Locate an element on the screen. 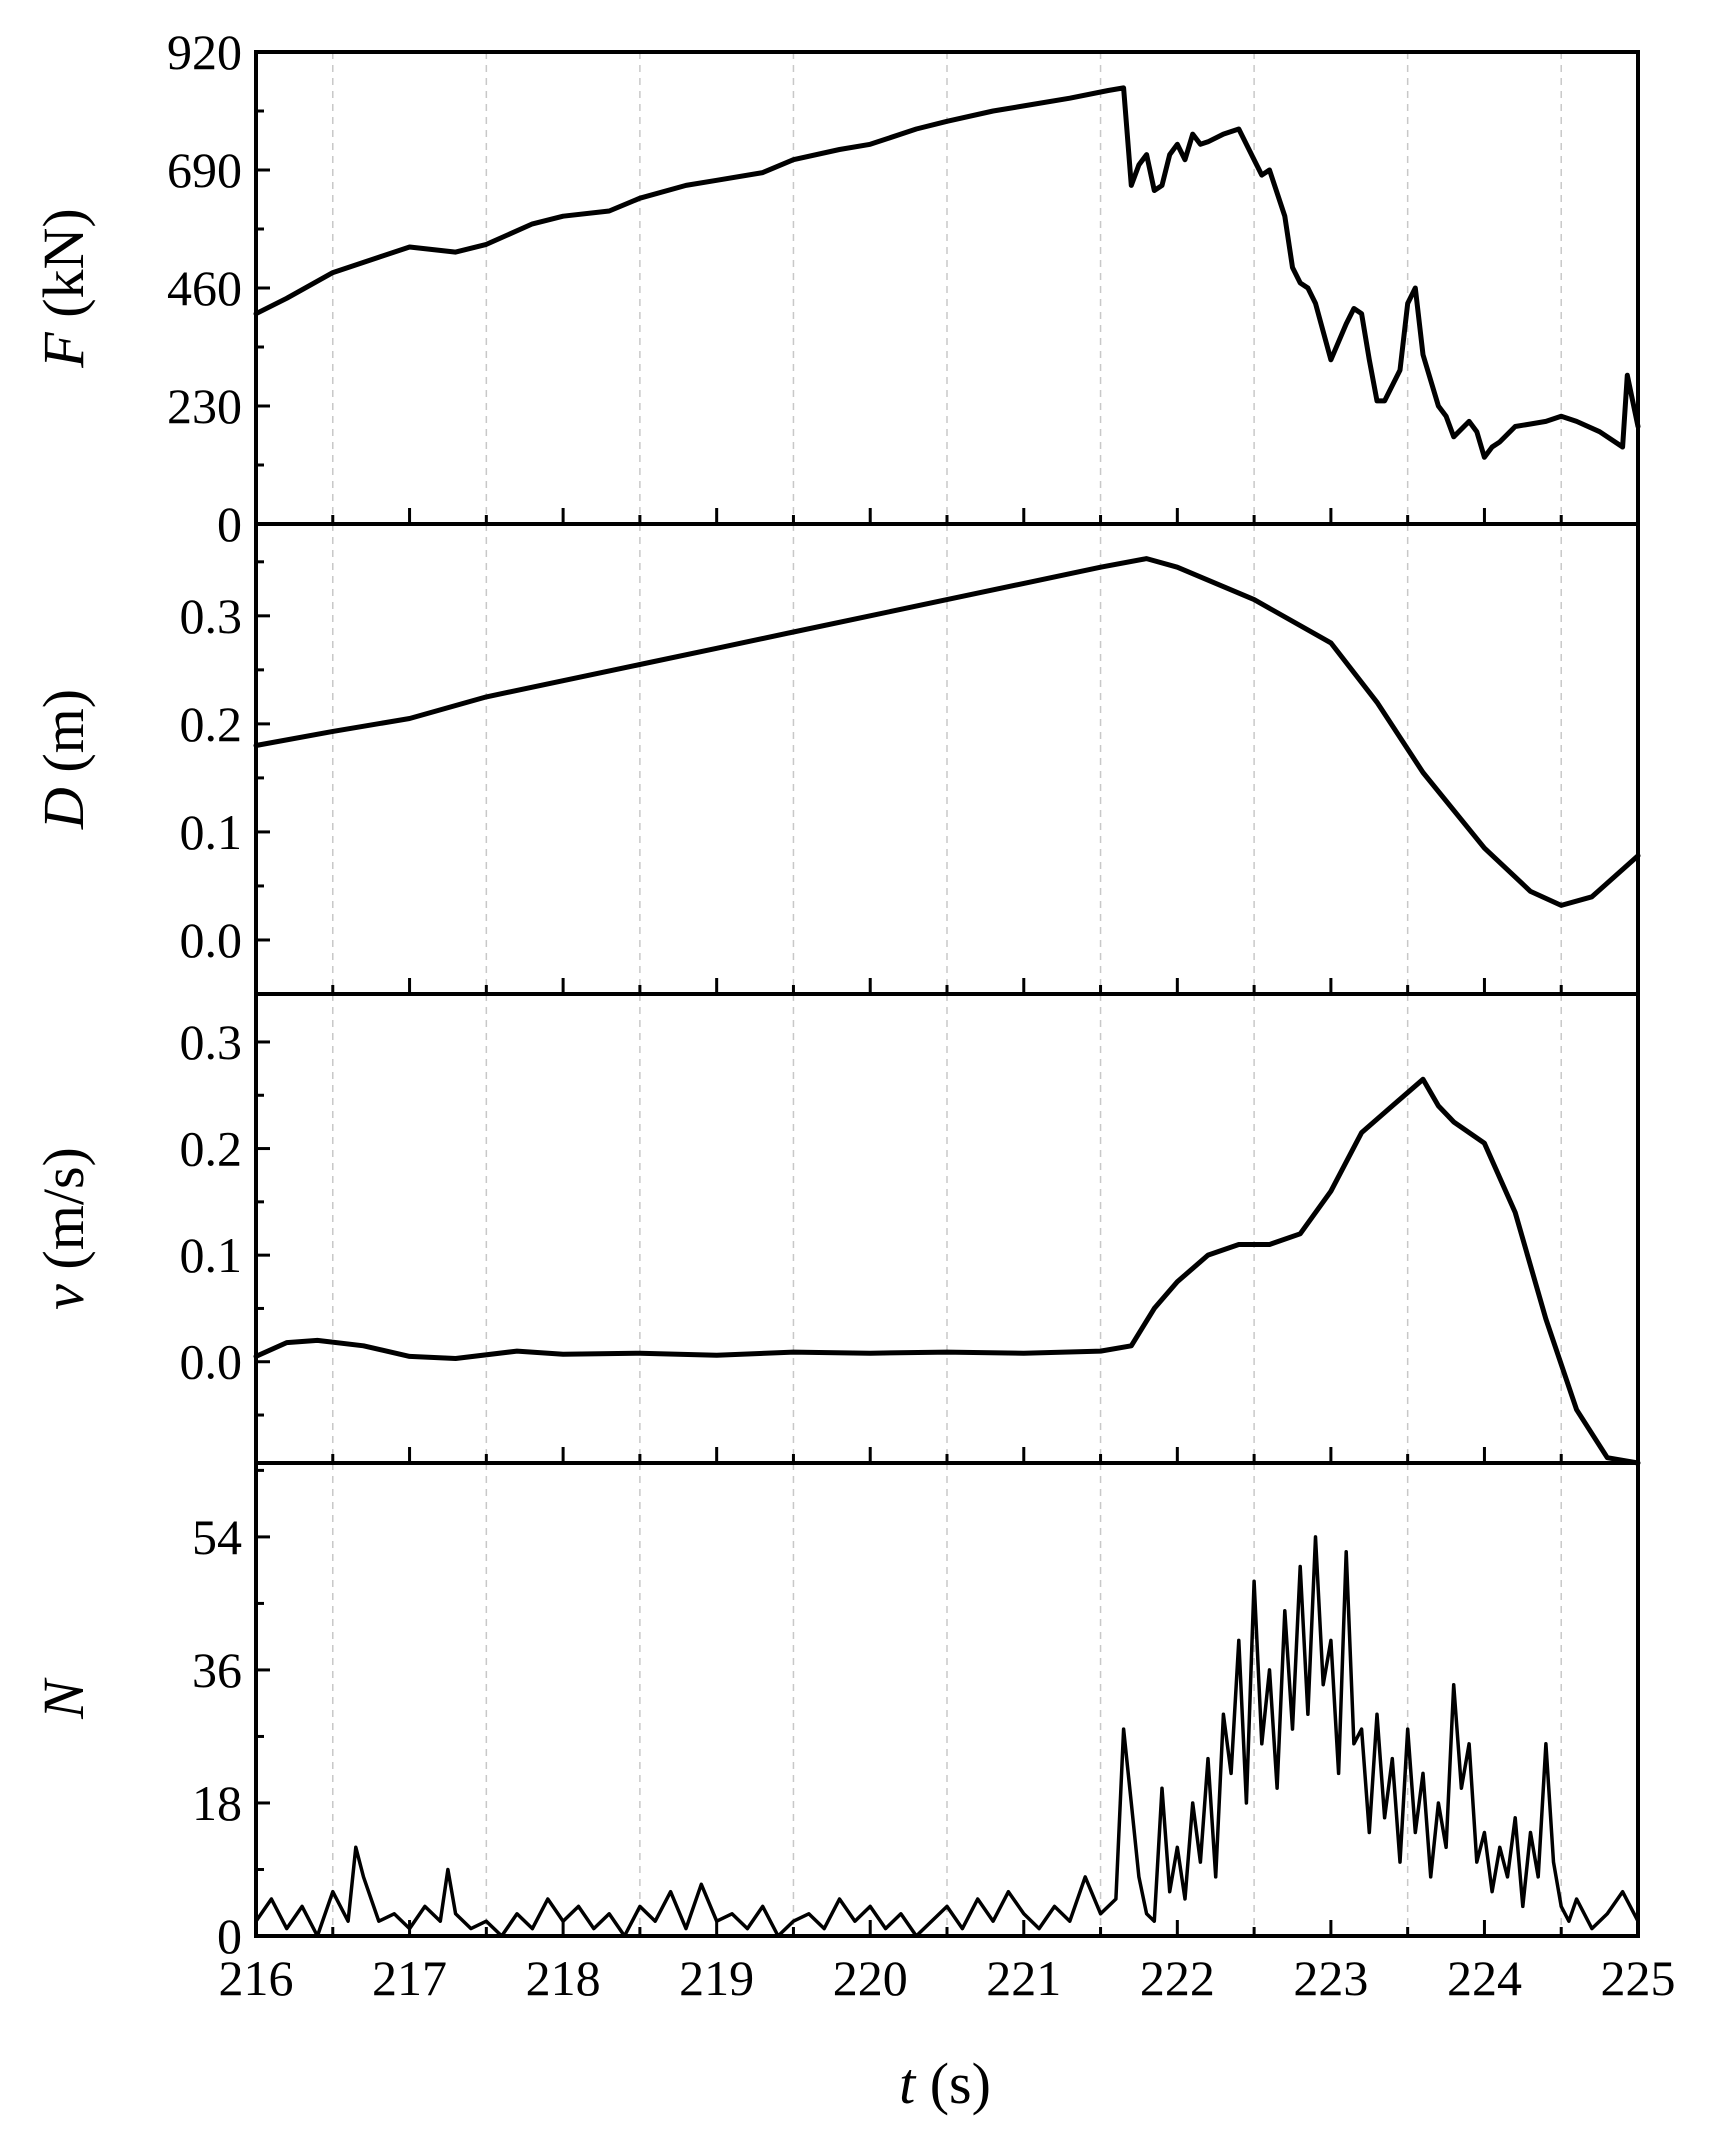 This screenshot has width=1709, height=2133. x-tick-label: 218 is located at coordinates (563, 1978).